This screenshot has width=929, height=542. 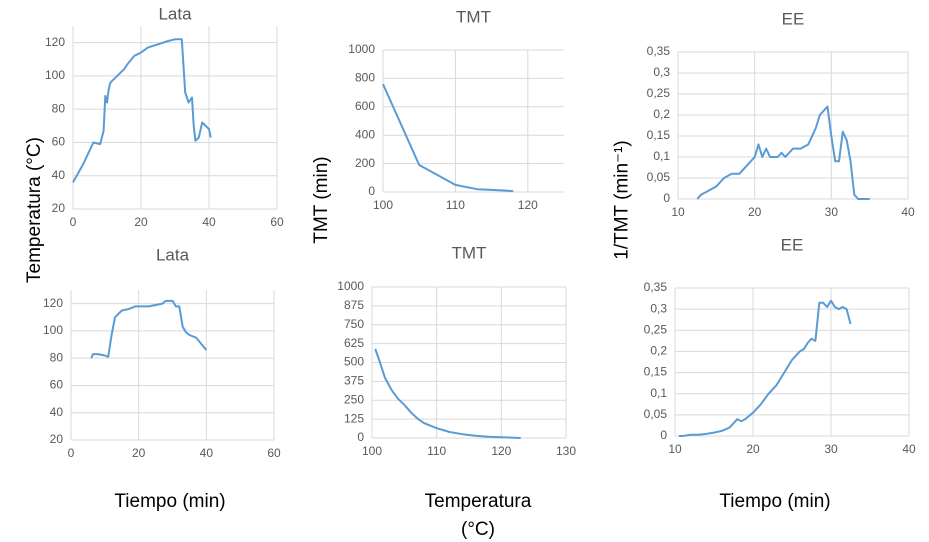 What do you see at coordinates (321, 200) in the screenshot?
I see `y-axis-label: TMT (min)` at bounding box center [321, 200].